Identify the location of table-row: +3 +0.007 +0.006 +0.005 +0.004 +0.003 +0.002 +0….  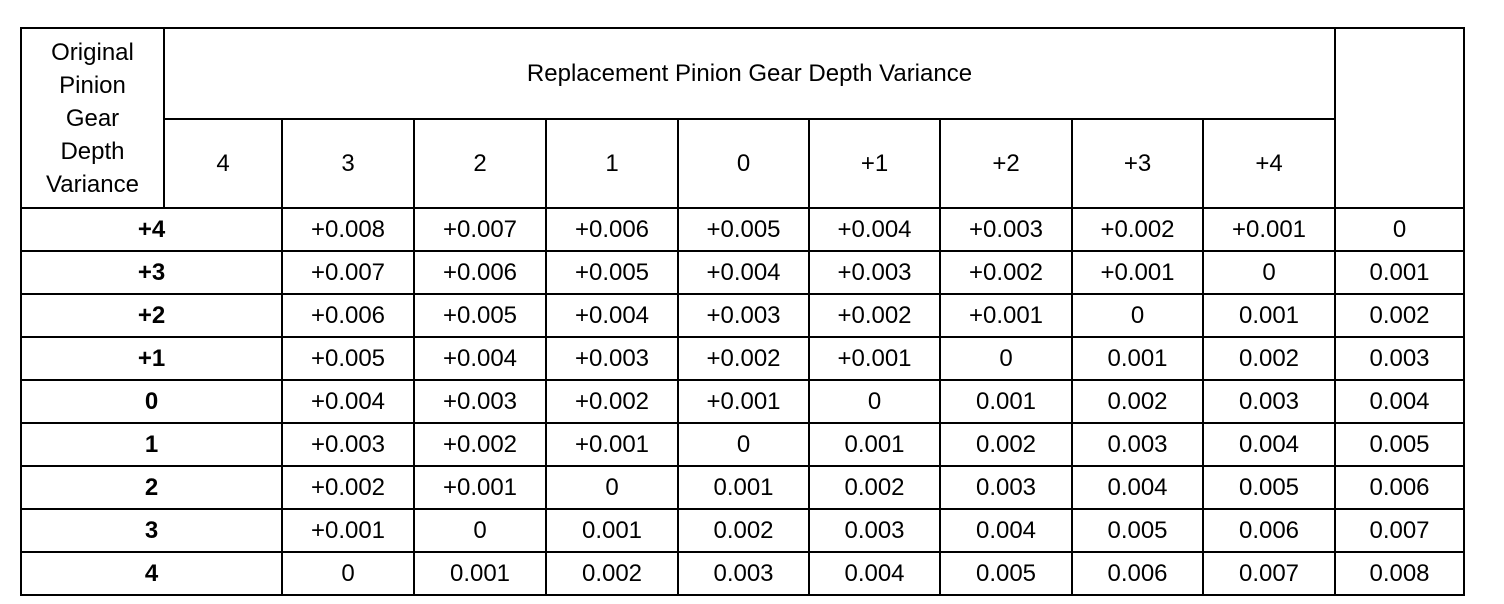
(742, 272).